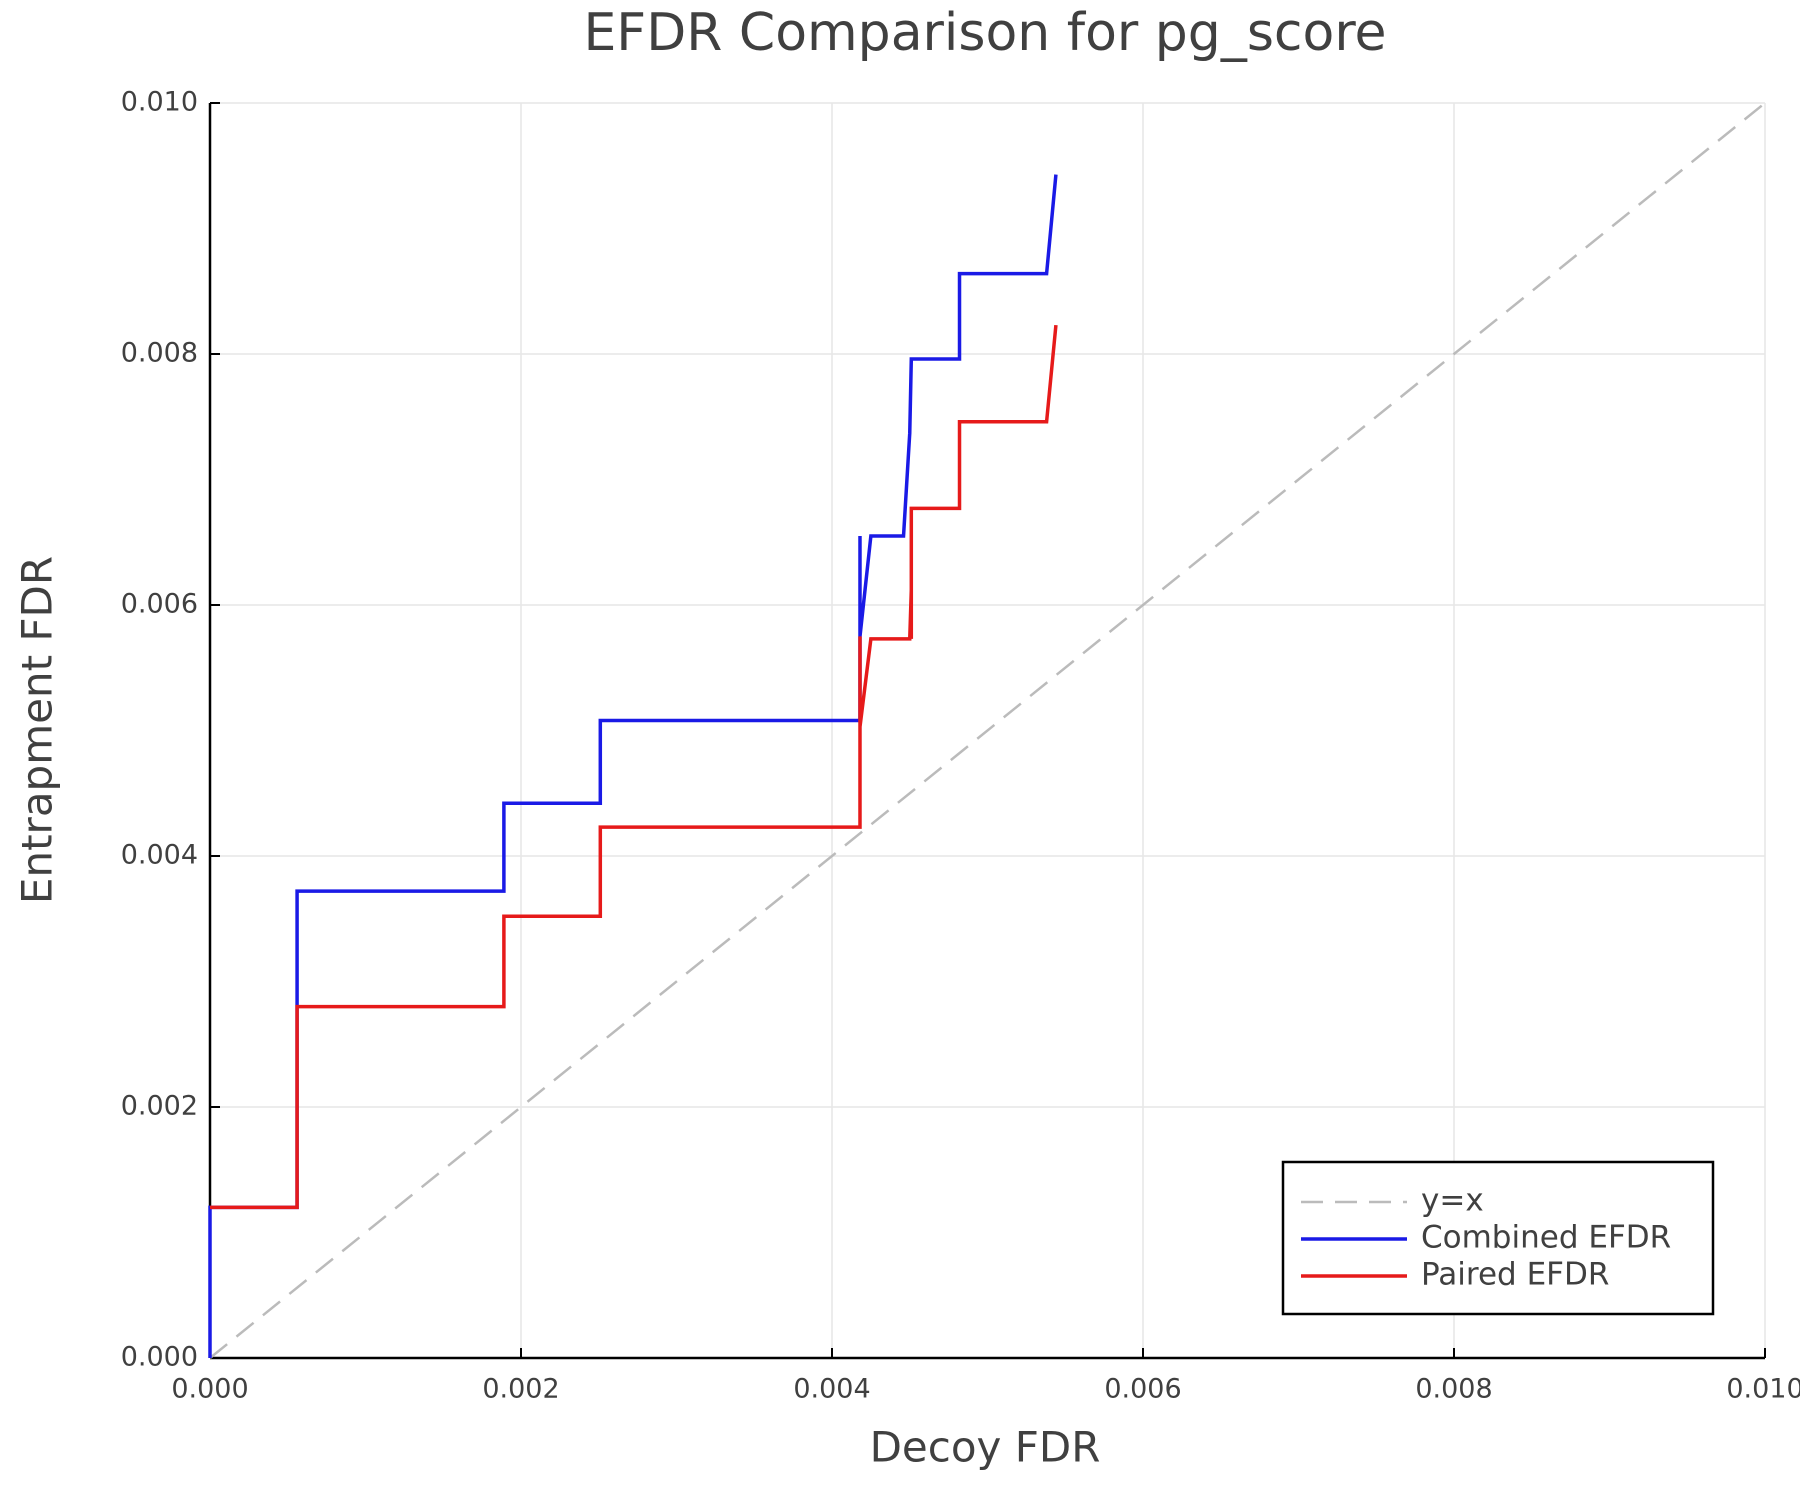 Image resolution: width=1800 pixels, height=1500 pixels. Describe the element at coordinates (831, 1389) in the screenshot. I see `x-tick-label: 0.004` at that location.